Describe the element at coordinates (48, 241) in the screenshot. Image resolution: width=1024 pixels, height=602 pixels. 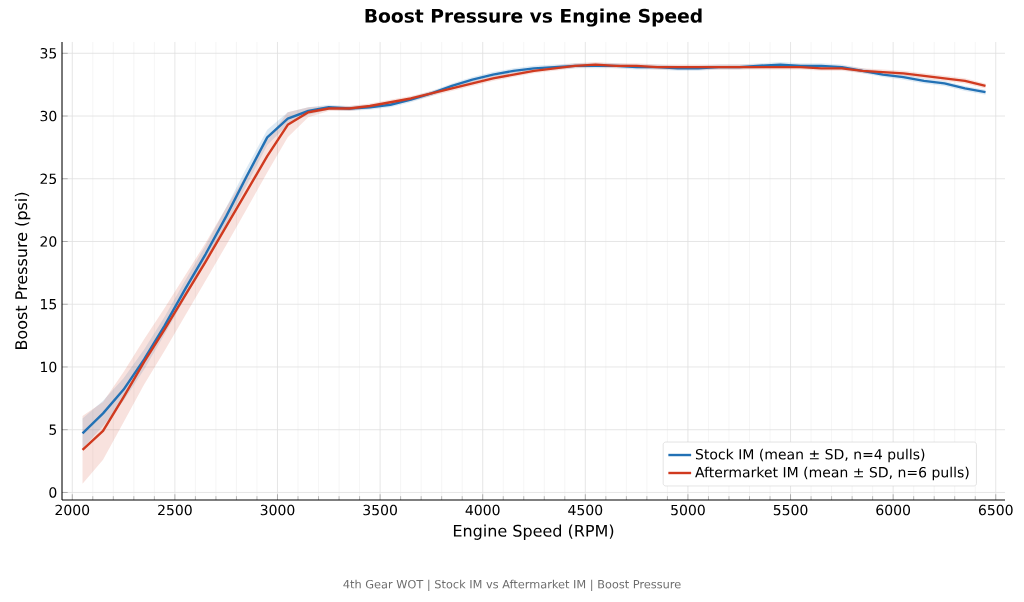
I see `y-tick-label: 20` at that location.